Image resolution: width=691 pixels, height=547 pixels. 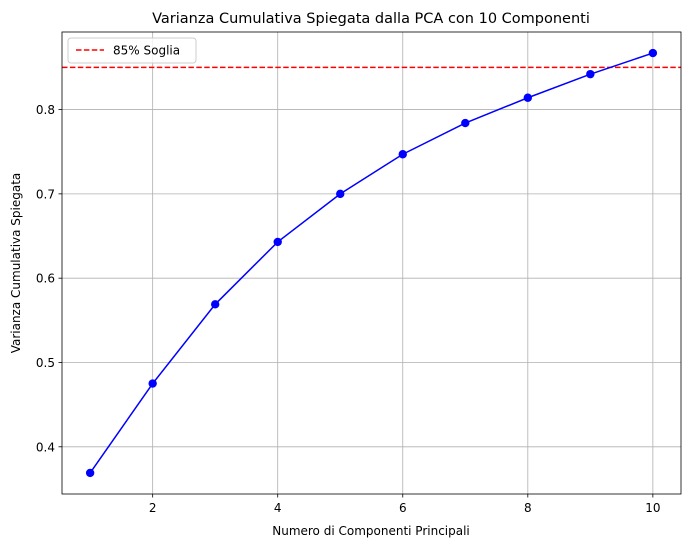 What do you see at coordinates (45, 194) in the screenshot?
I see `y-tick-label: 0.7` at bounding box center [45, 194].